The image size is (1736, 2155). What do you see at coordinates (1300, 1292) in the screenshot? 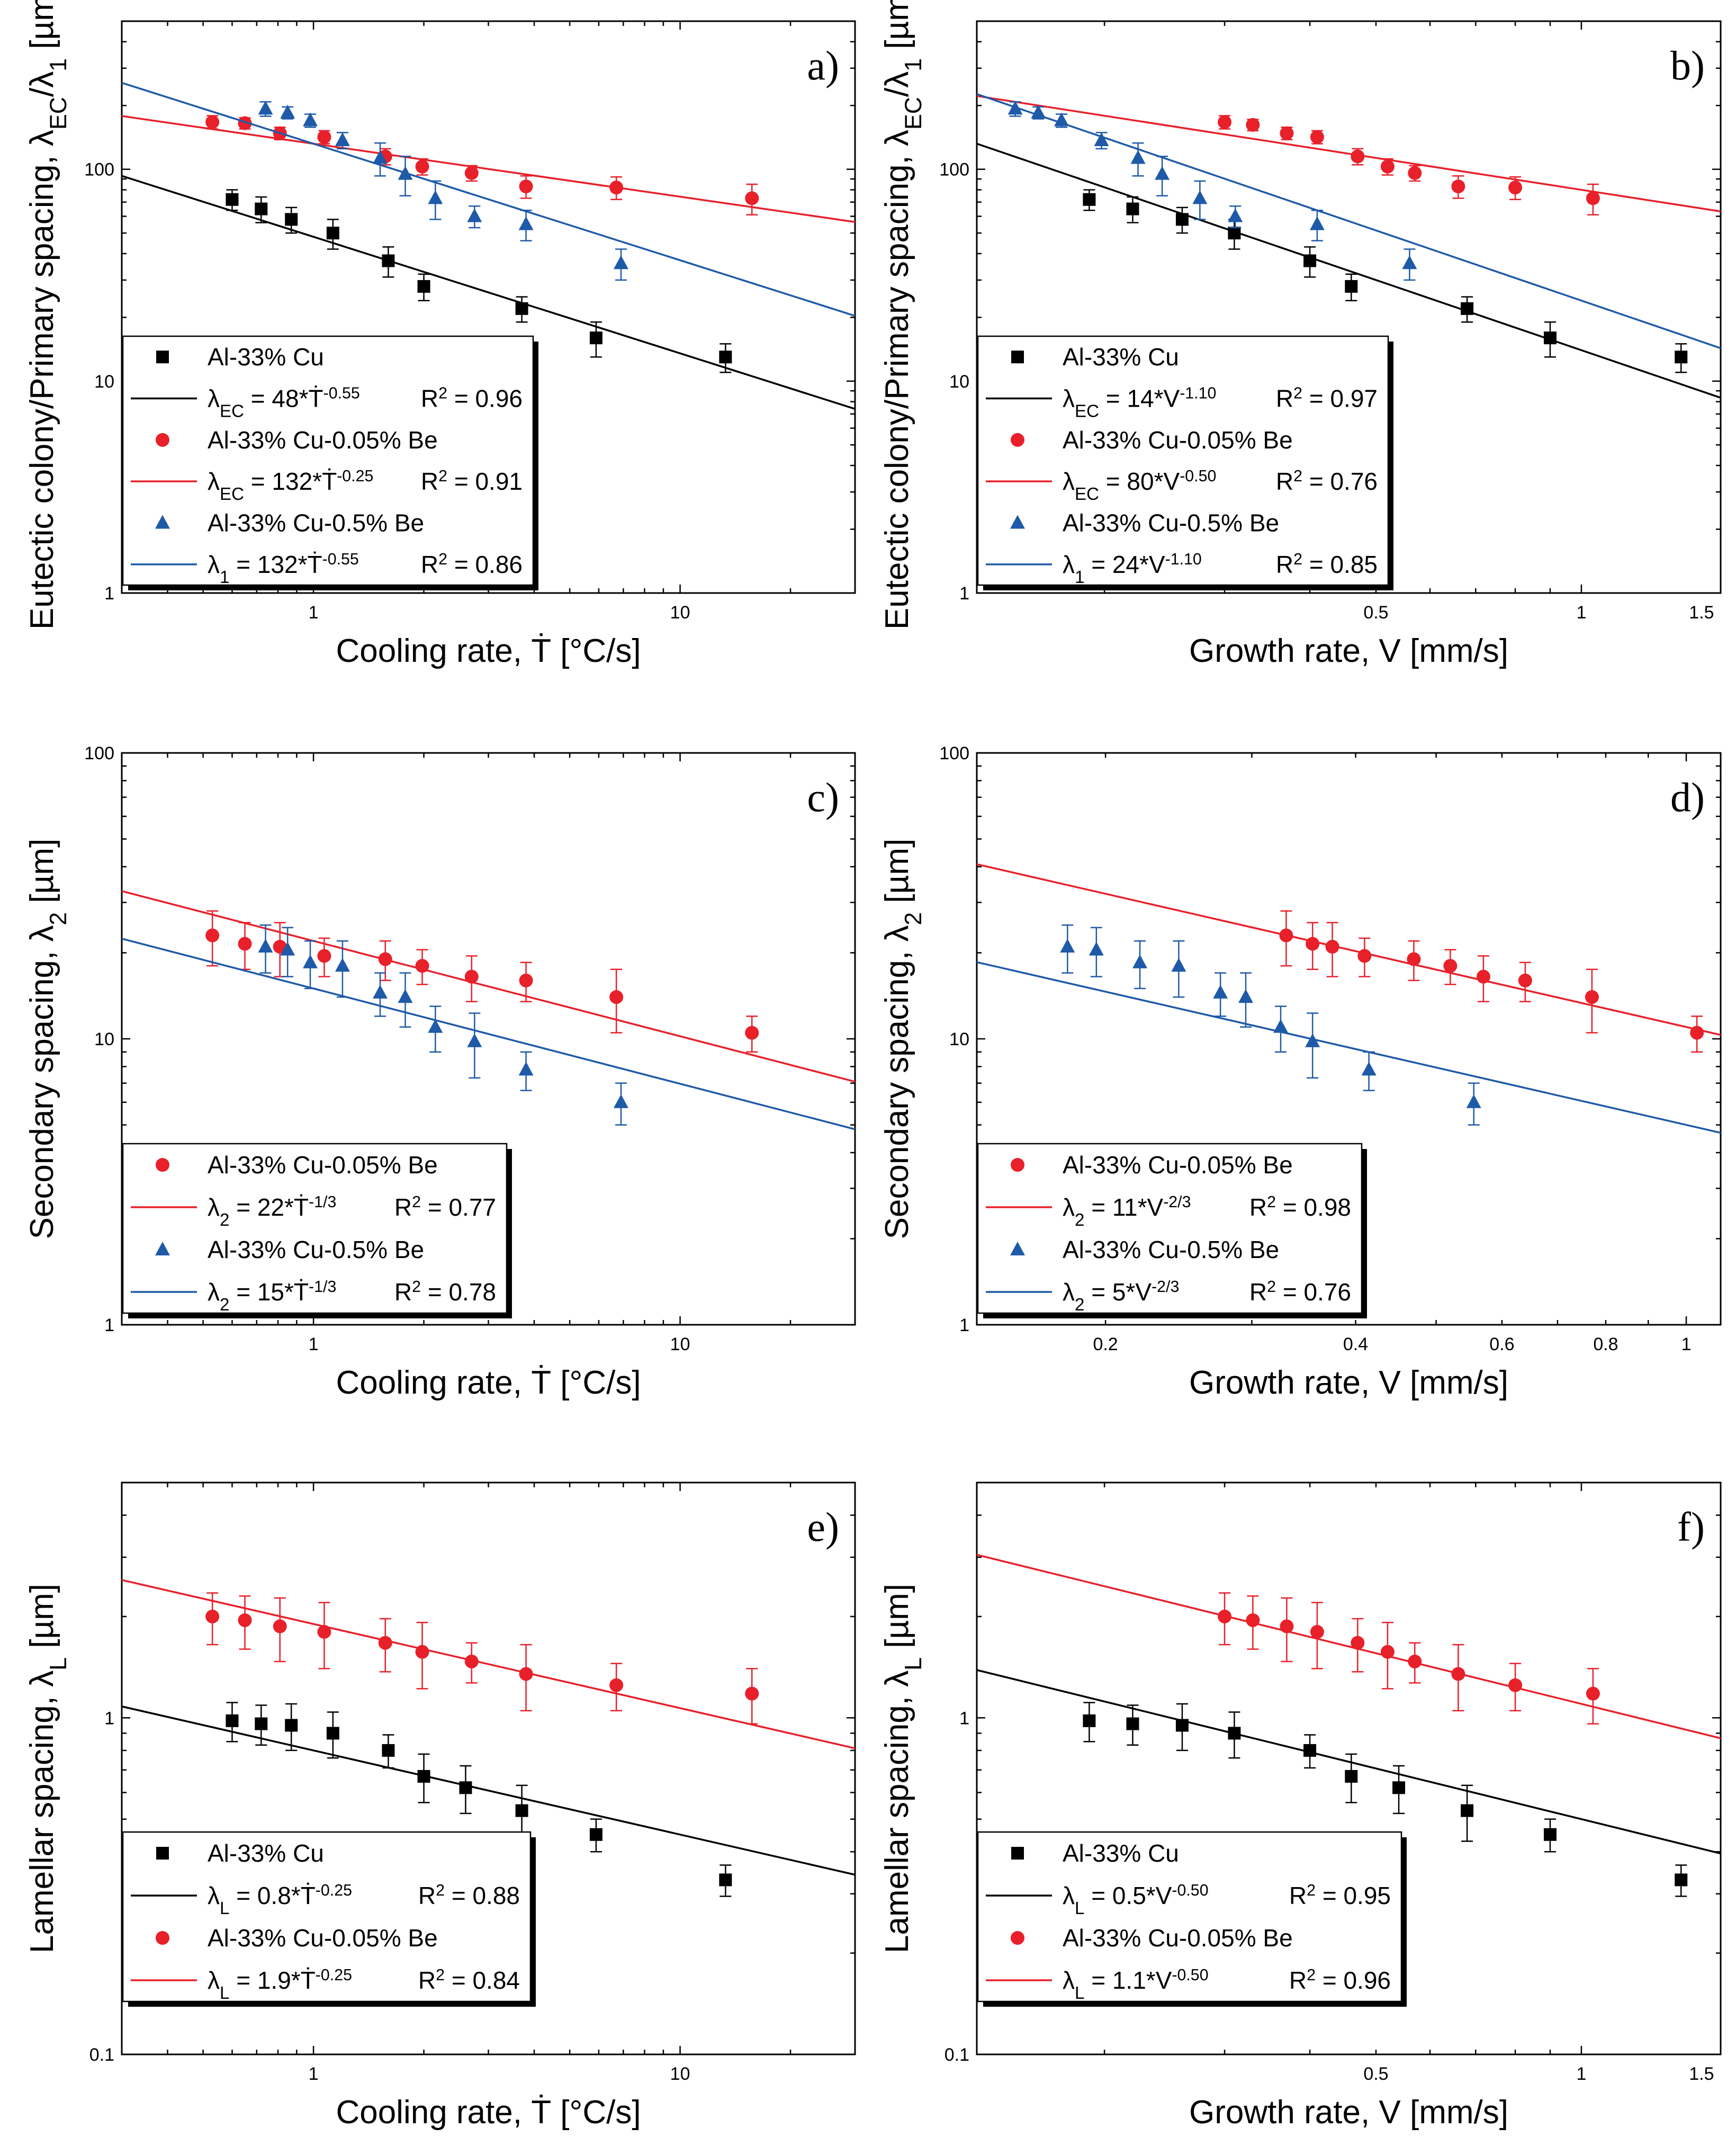
I see `legend-r-squared: R2 = 0.76` at bounding box center [1300, 1292].